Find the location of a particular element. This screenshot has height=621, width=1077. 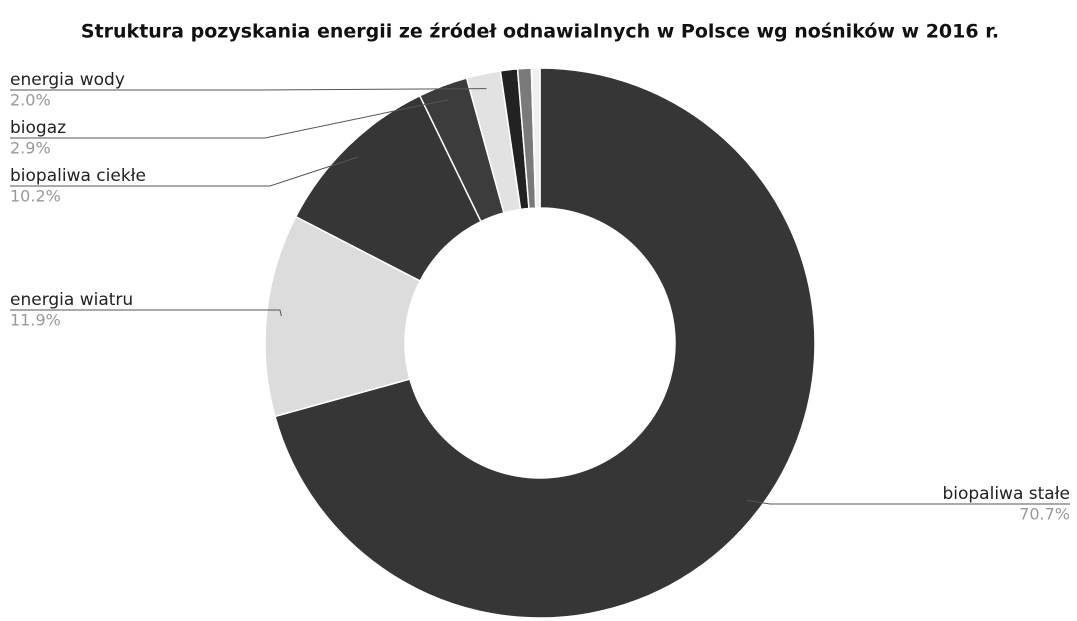

donut-slice is located at coordinates (535, 138).